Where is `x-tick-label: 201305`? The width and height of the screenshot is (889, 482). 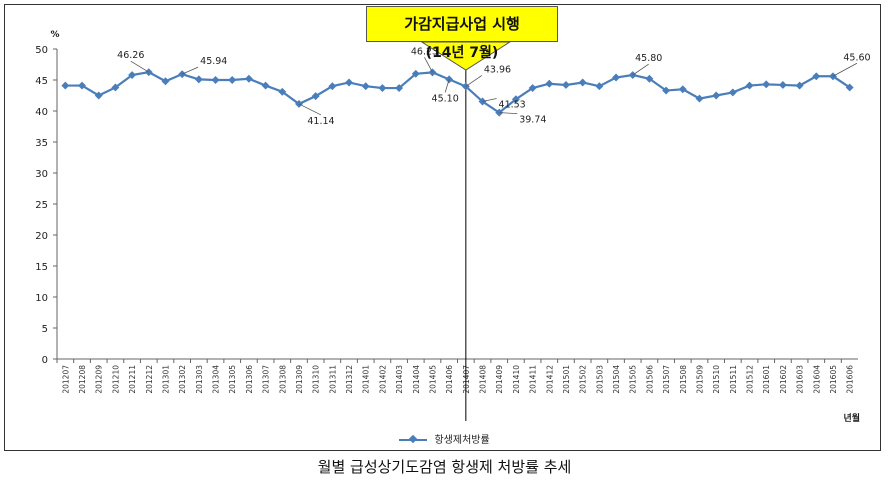
x-tick-label: 201305 is located at coordinates (232, 379).